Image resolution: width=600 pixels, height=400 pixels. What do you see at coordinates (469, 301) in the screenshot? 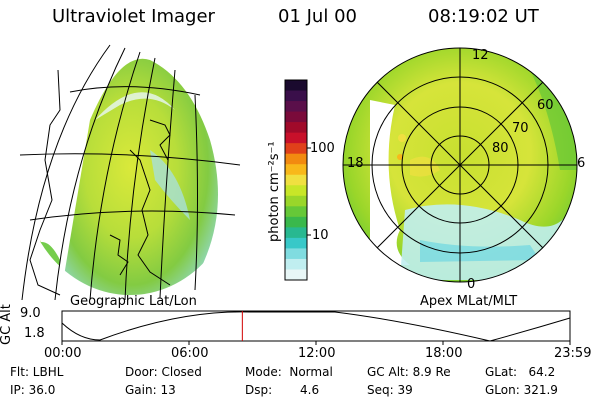
I see `apex-caption: Apex MLat/MLT` at bounding box center [469, 301].